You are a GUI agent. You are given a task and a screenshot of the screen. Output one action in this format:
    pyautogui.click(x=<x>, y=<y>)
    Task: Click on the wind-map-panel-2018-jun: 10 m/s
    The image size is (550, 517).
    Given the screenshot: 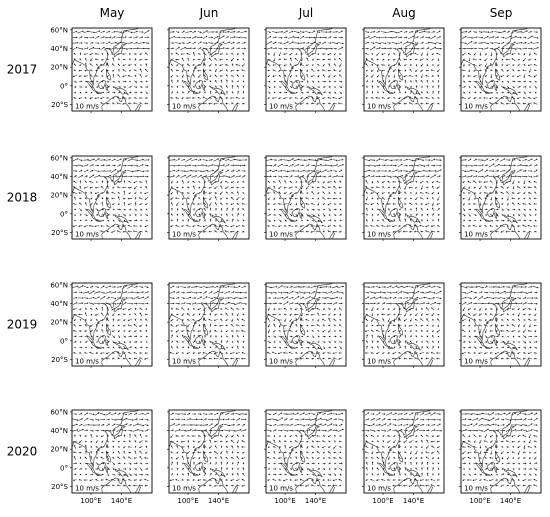 What is the action you would take?
    pyautogui.click(x=208, y=198)
    